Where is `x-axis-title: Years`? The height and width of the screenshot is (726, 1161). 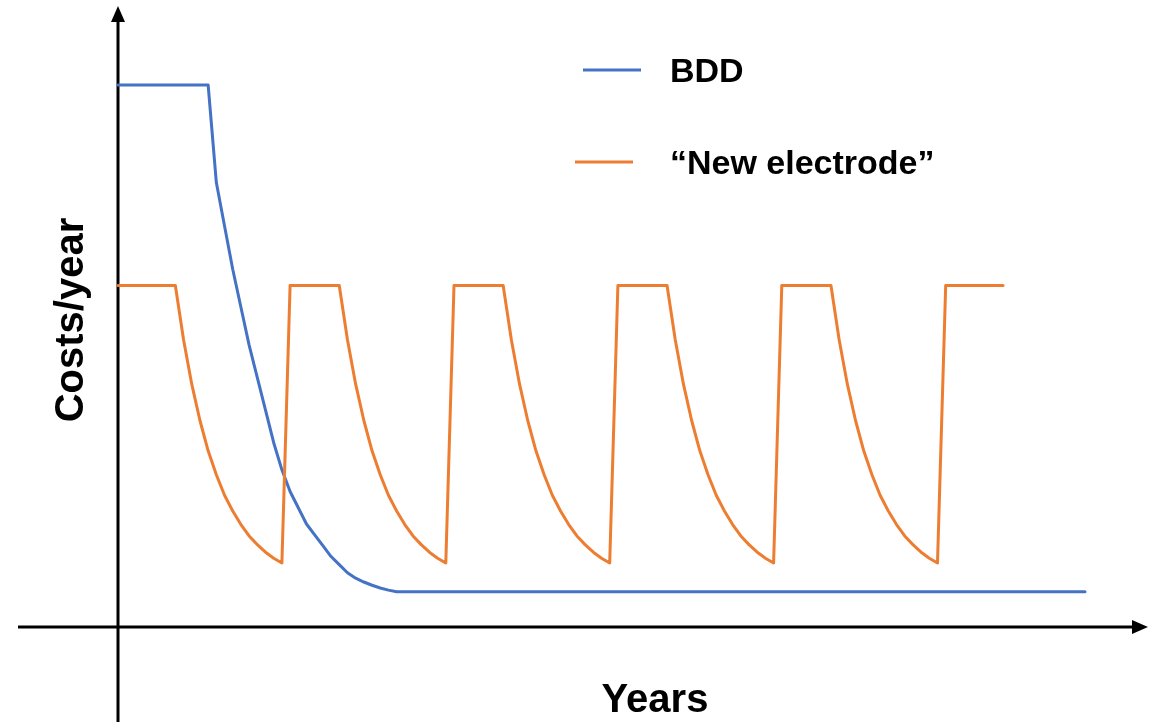
x-axis-title: Years is located at coordinates (655, 698).